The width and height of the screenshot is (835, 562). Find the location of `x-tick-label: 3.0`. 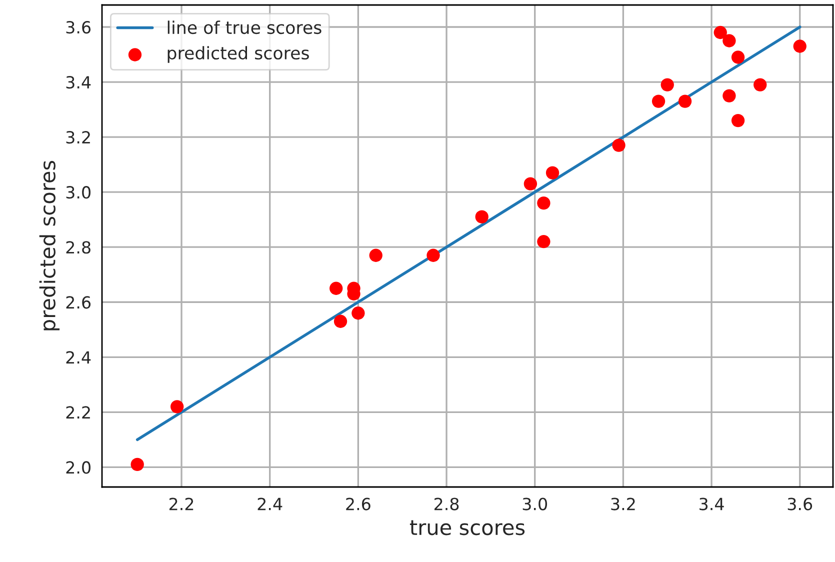

x-tick-label: 3.0 is located at coordinates (535, 504).